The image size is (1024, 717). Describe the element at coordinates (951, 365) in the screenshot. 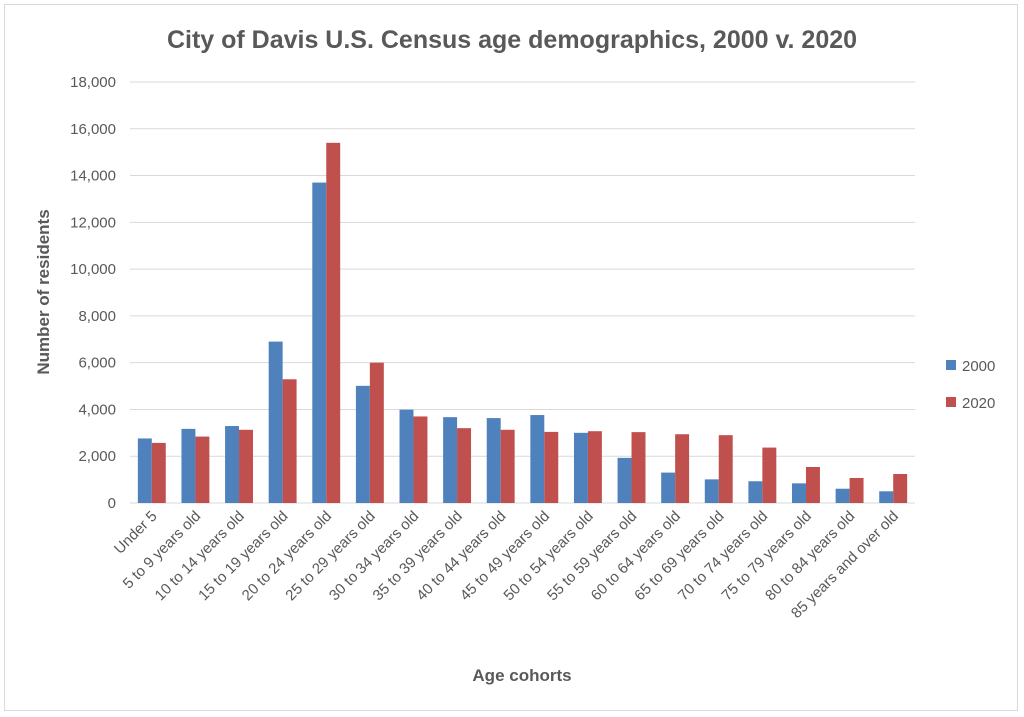

I see `legend-swatch-2000` at that location.